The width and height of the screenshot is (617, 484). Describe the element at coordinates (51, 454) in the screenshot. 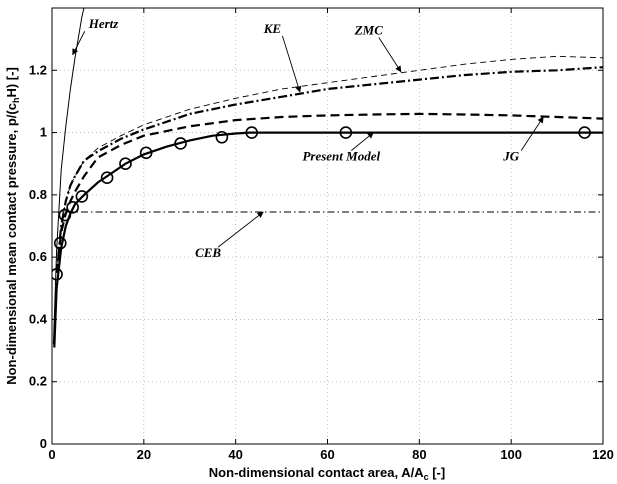

I see `x-tick-label: 0` at that location.